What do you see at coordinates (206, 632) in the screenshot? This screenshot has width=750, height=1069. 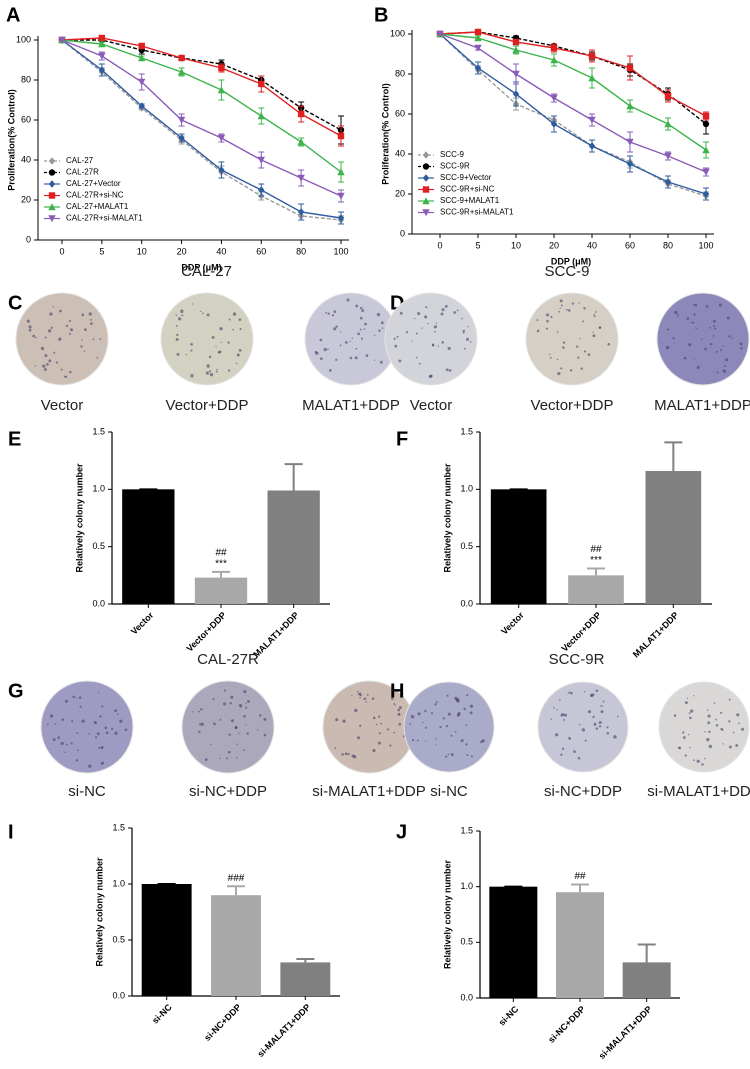 I see `x-tick-label: Vector+DDP` at bounding box center [206, 632].